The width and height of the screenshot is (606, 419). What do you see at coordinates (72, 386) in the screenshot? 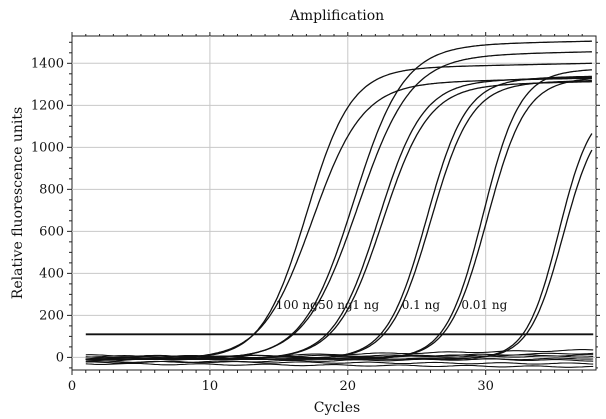
I see `x-tick-label: 0` at bounding box center [72, 386].